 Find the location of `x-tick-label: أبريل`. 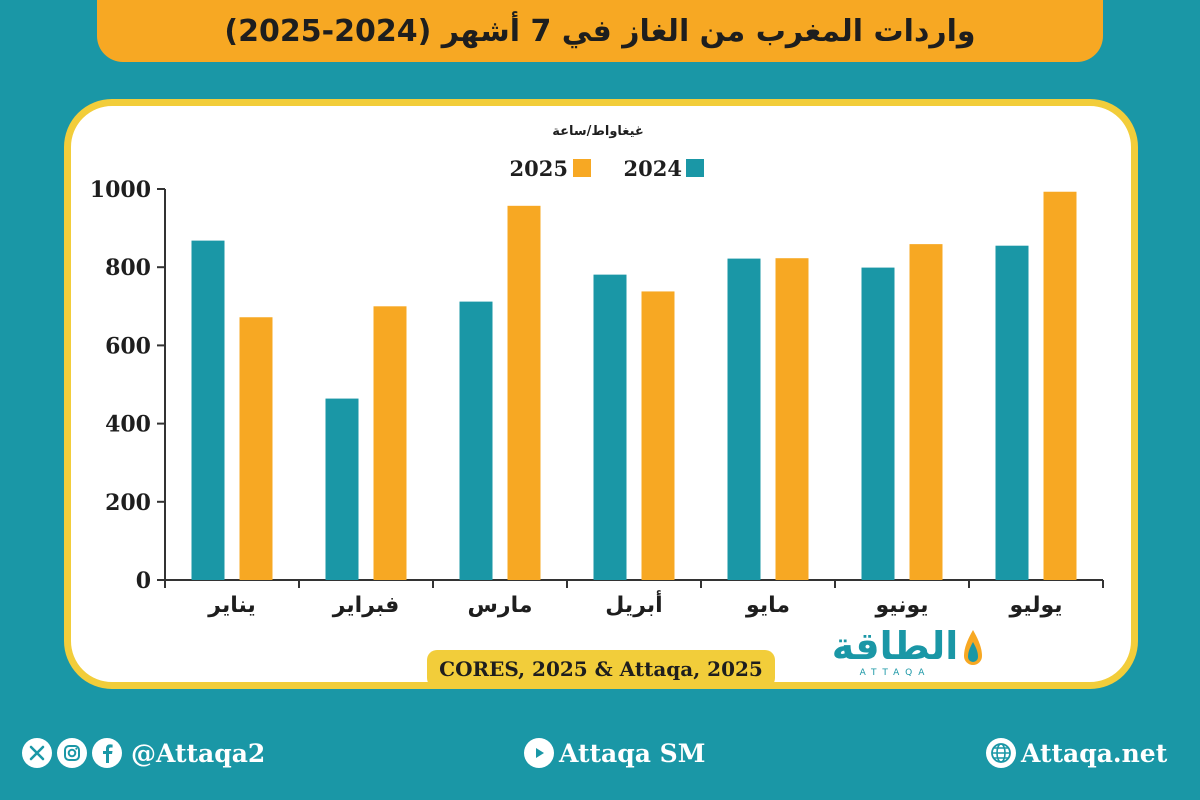

x-tick-label: أبريل is located at coordinates (633, 603).